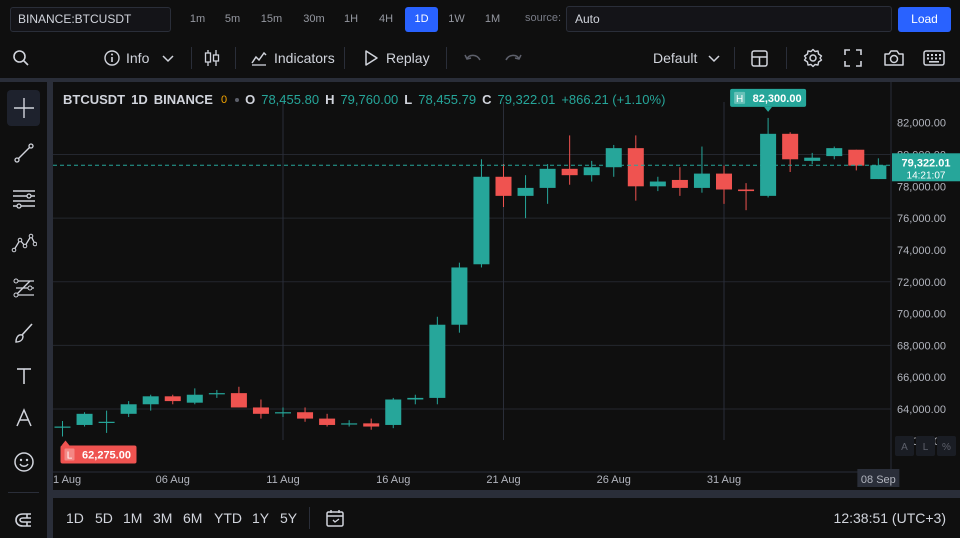  I want to click on info-label: Info, so click(138, 58).